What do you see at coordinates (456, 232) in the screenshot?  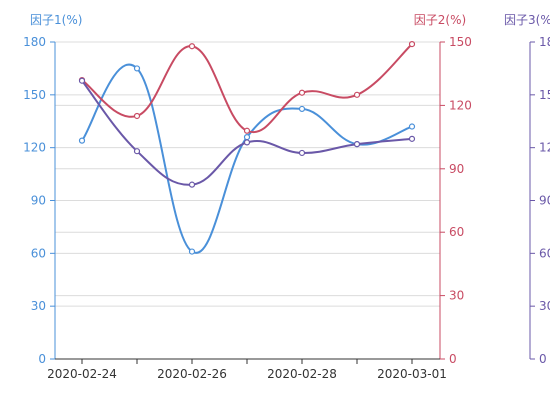 I see `tick-label-y2-2: 60` at bounding box center [456, 232].